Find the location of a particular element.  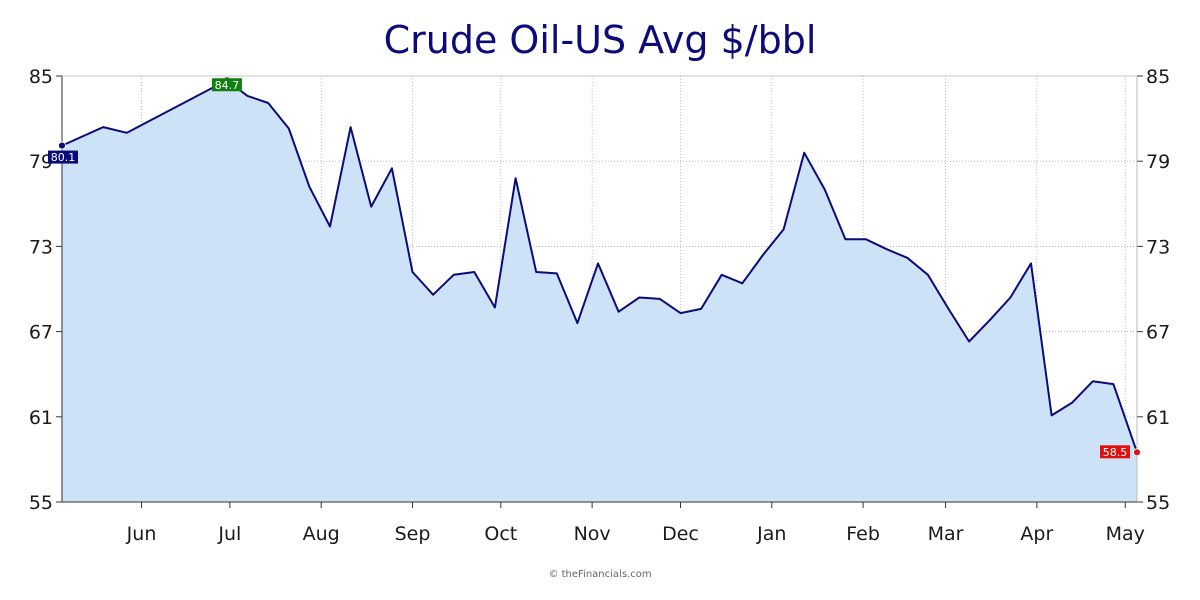

last-value-badge is located at coordinates (1115, 452).